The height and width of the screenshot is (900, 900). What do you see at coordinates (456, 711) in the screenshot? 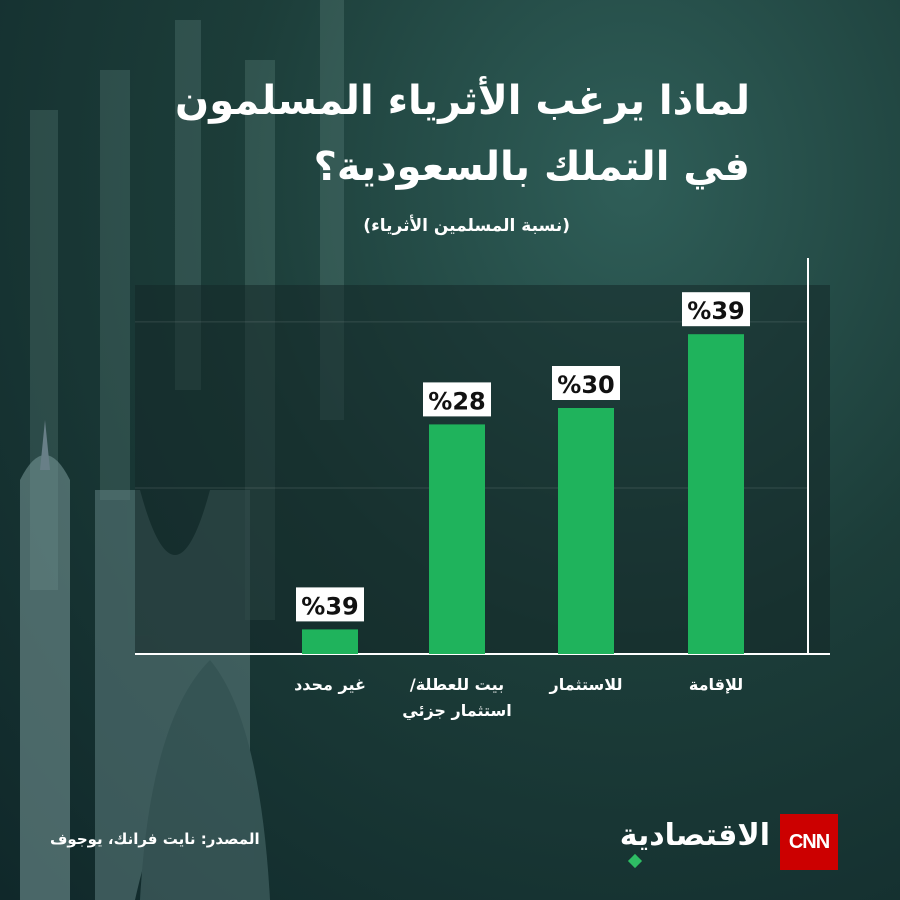
I see `category-label: استثمار جزئي` at bounding box center [456, 711].